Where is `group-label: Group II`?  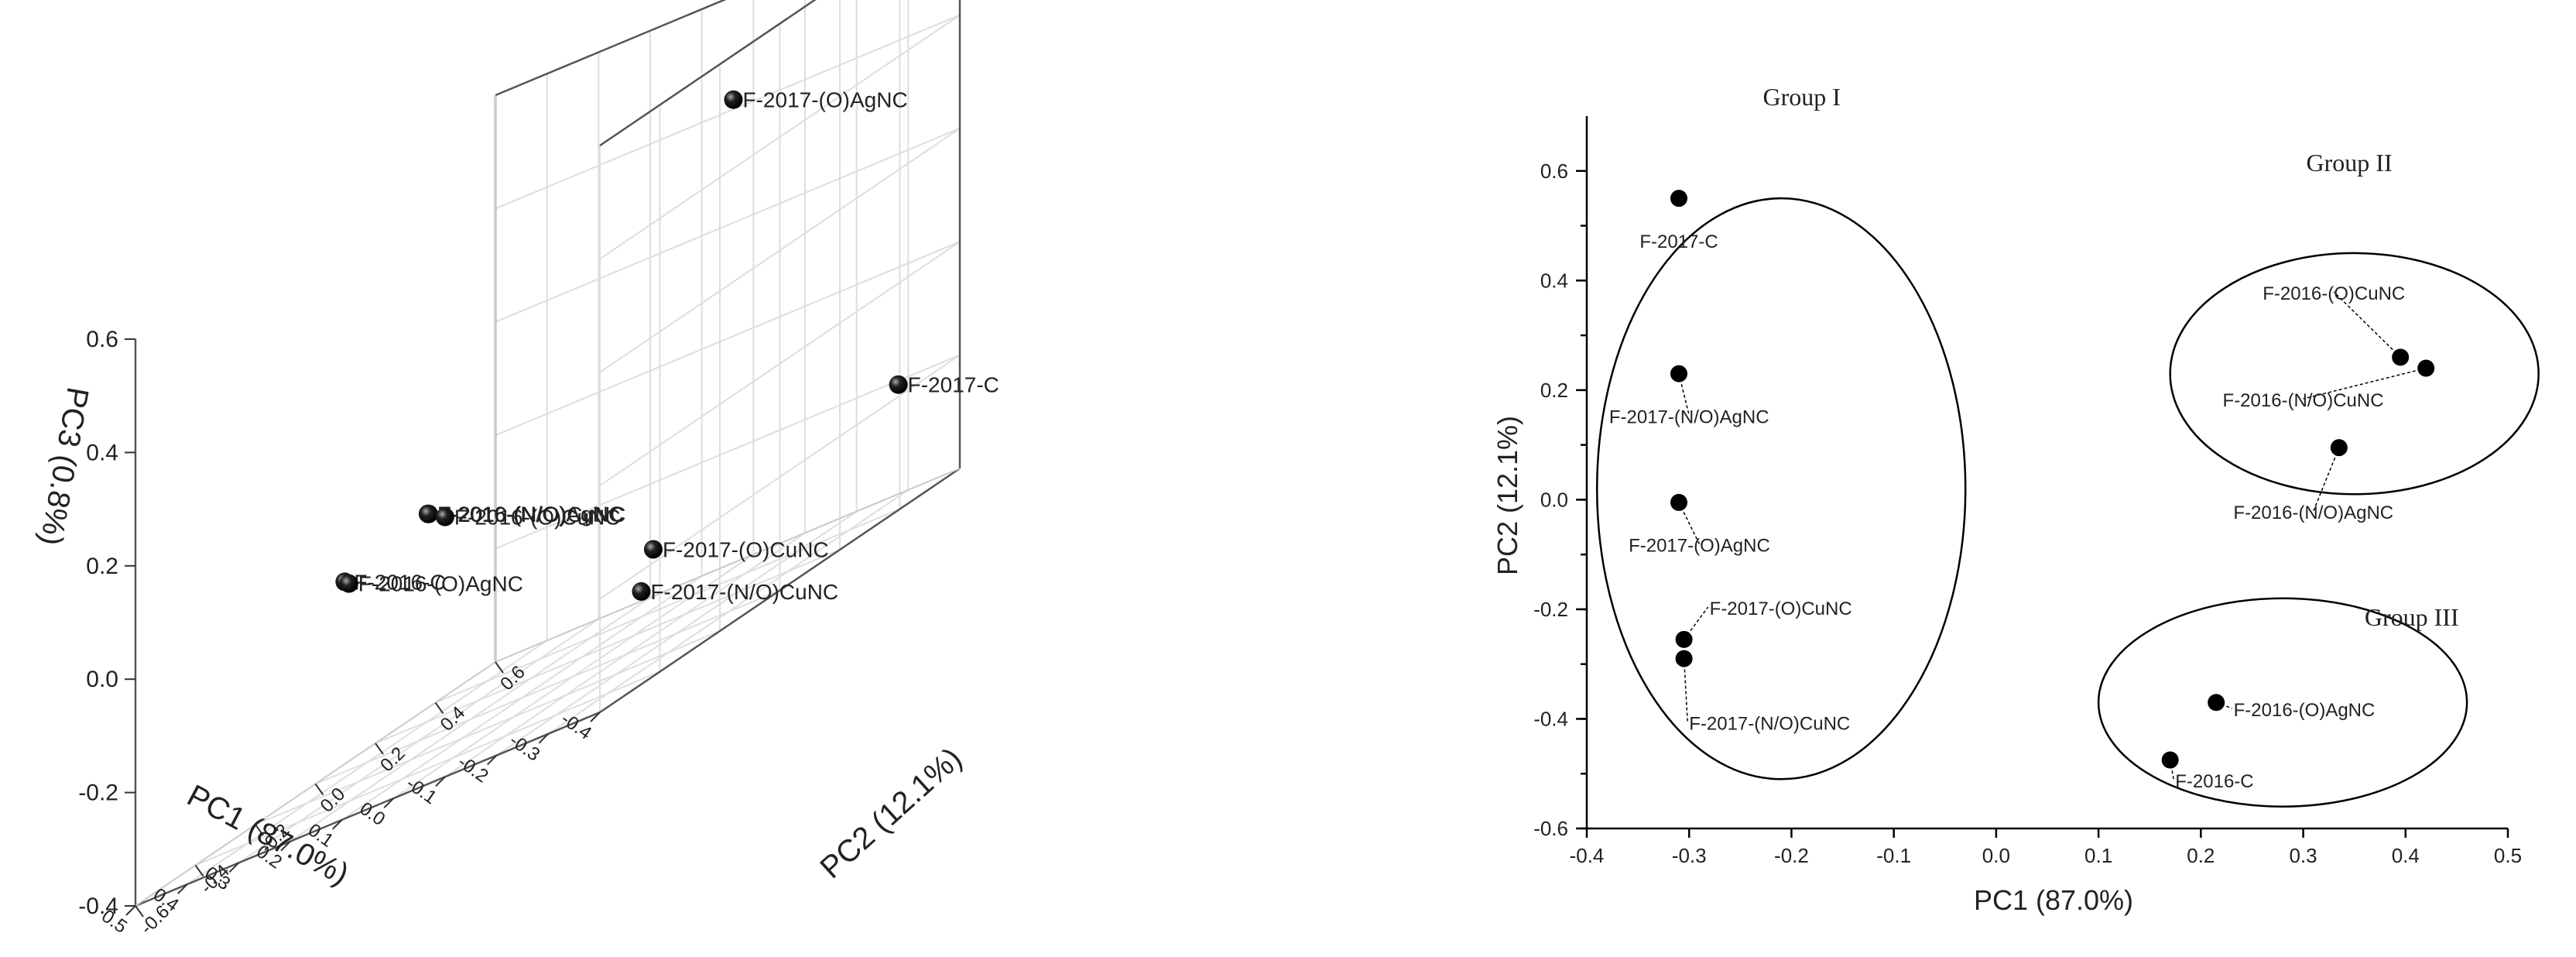
group-label: Group II is located at coordinates (2350, 163).